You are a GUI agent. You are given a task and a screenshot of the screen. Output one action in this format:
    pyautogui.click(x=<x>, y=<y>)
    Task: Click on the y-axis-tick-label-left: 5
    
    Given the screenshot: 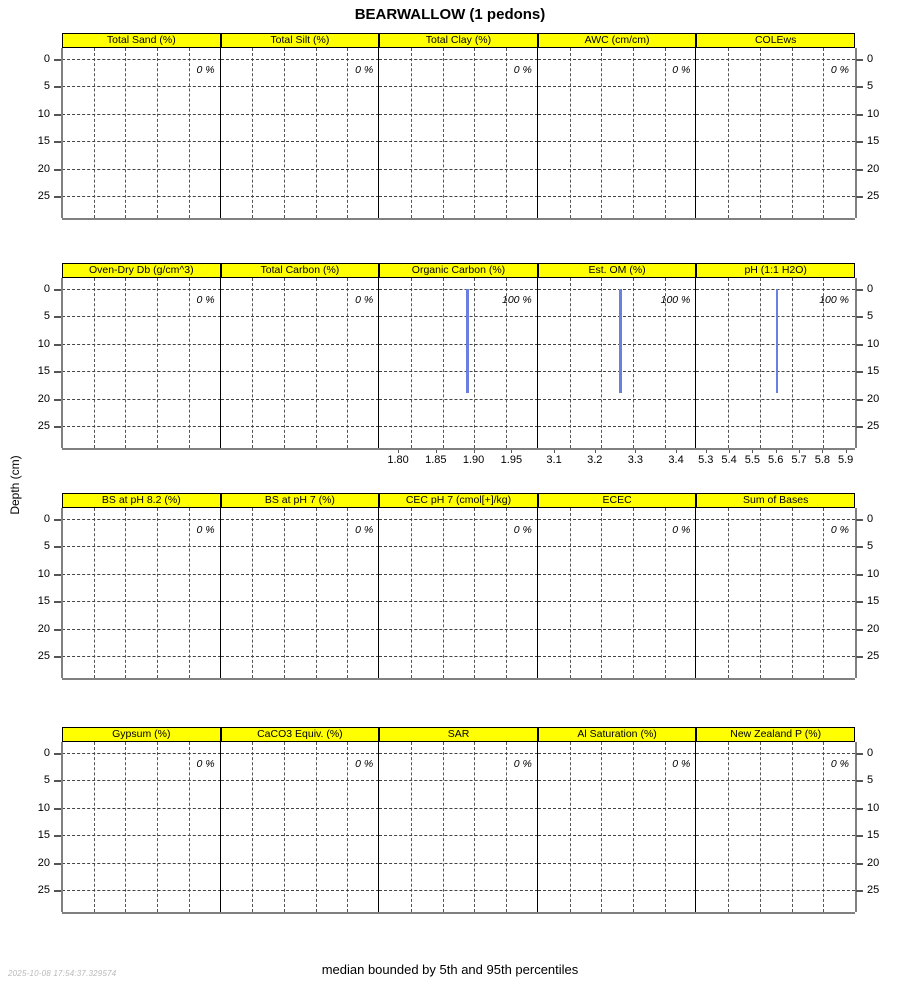 What is the action you would take?
    pyautogui.click(x=46, y=546)
    